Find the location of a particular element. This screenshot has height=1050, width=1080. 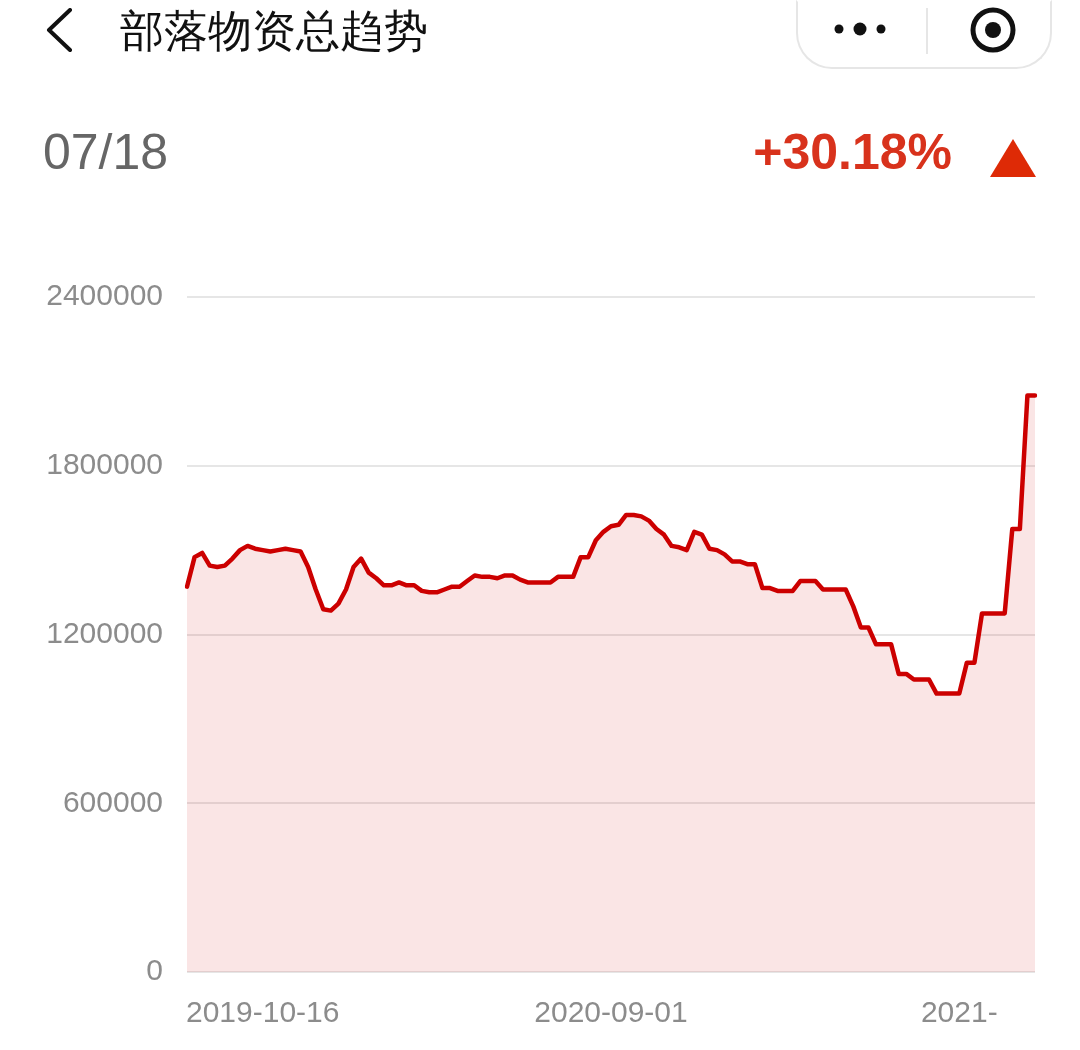

chart-title: 部落物资总趋势 is located at coordinates (274, 31).